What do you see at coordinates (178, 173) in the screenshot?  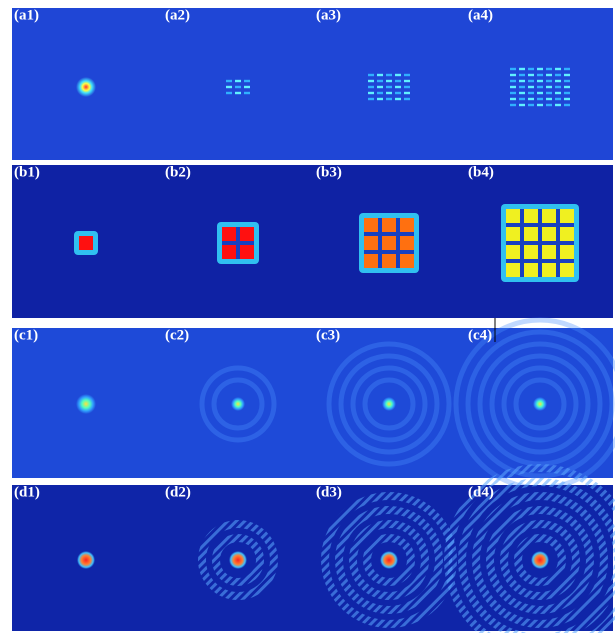 I see `panel-label: (b2)` at bounding box center [178, 173].